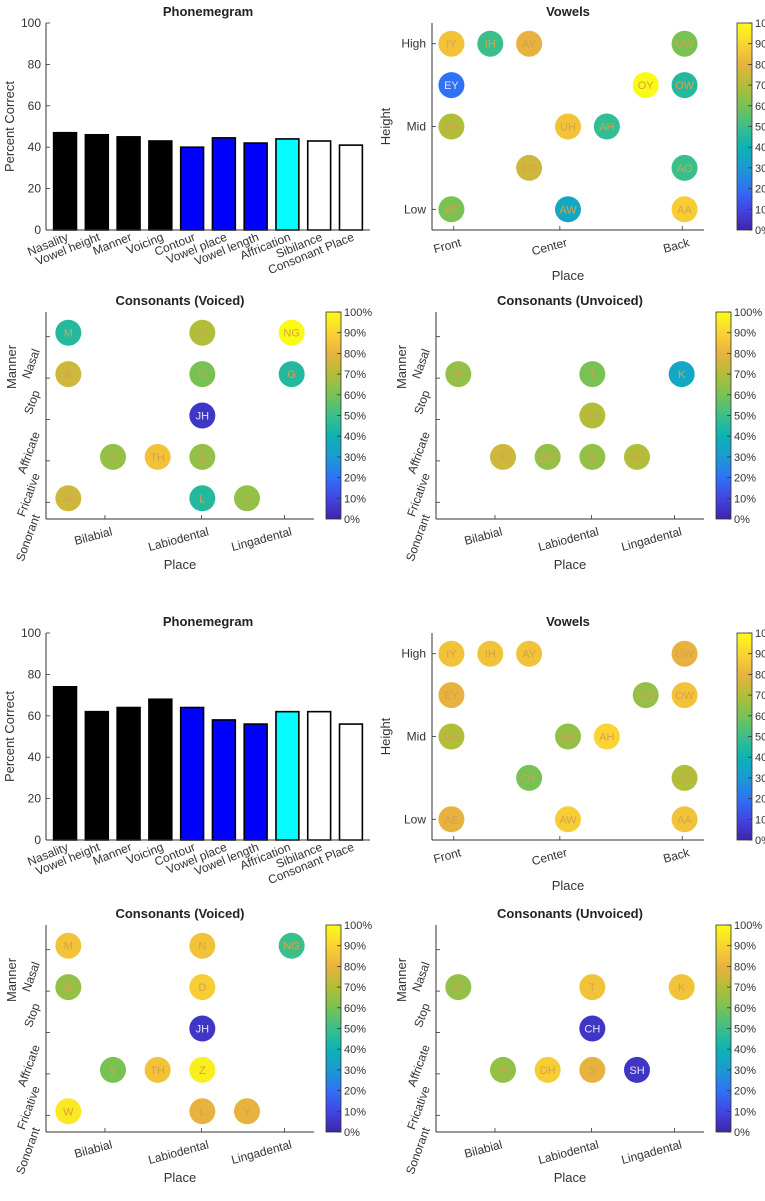  I want to click on y-tick-label: Low, so click(415, 819).